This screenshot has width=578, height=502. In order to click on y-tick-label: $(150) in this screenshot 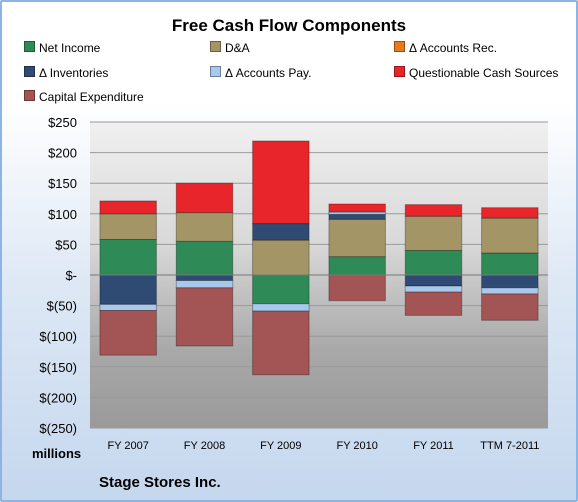, I will do `click(58, 367)`.